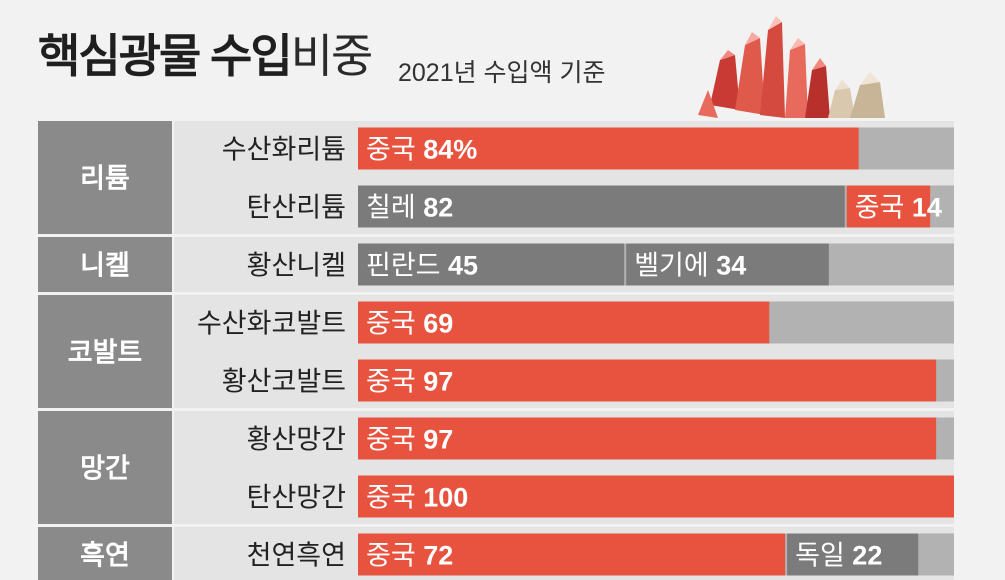  What do you see at coordinates (867, 556) in the screenshot?
I see `segment-value: 22` at bounding box center [867, 556].